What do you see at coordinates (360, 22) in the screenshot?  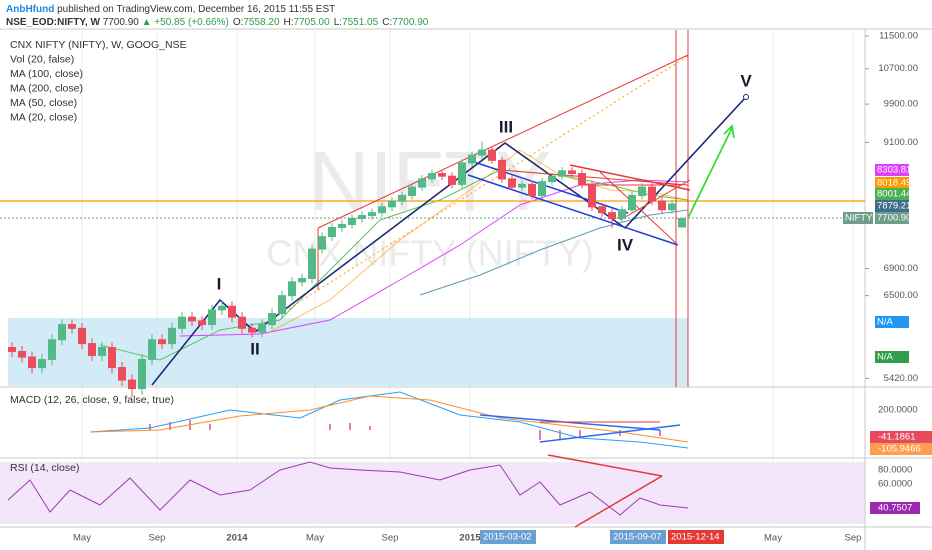 I see `ohlc-value: 7551.05` at bounding box center [360, 22].